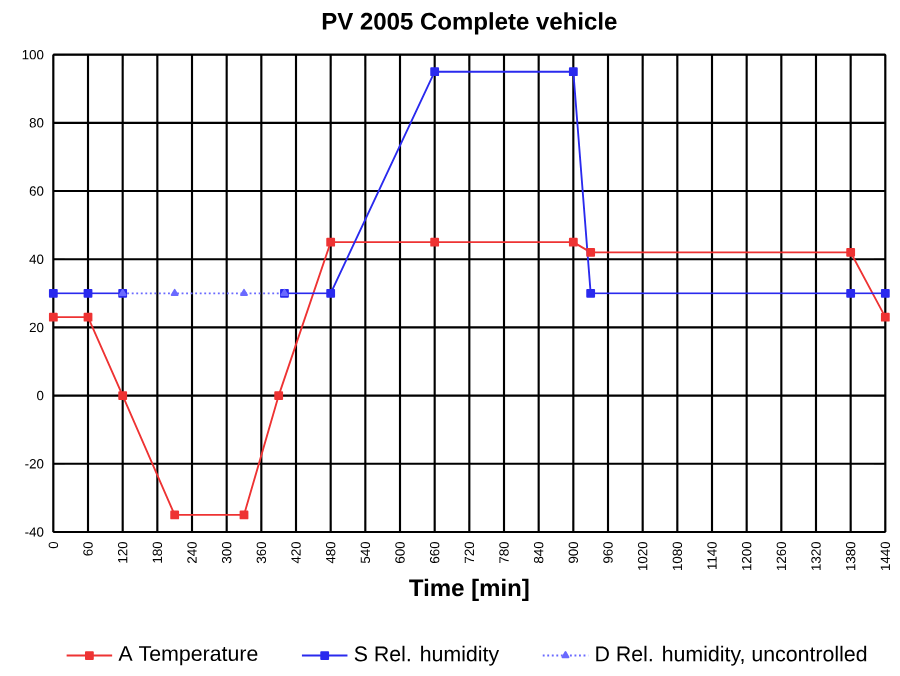 This screenshot has width=900, height=676. What do you see at coordinates (731, 655) in the screenshot?
I see `legend-label: D Rel. humidity, uncontrolled` at bounding box center [731, 655].